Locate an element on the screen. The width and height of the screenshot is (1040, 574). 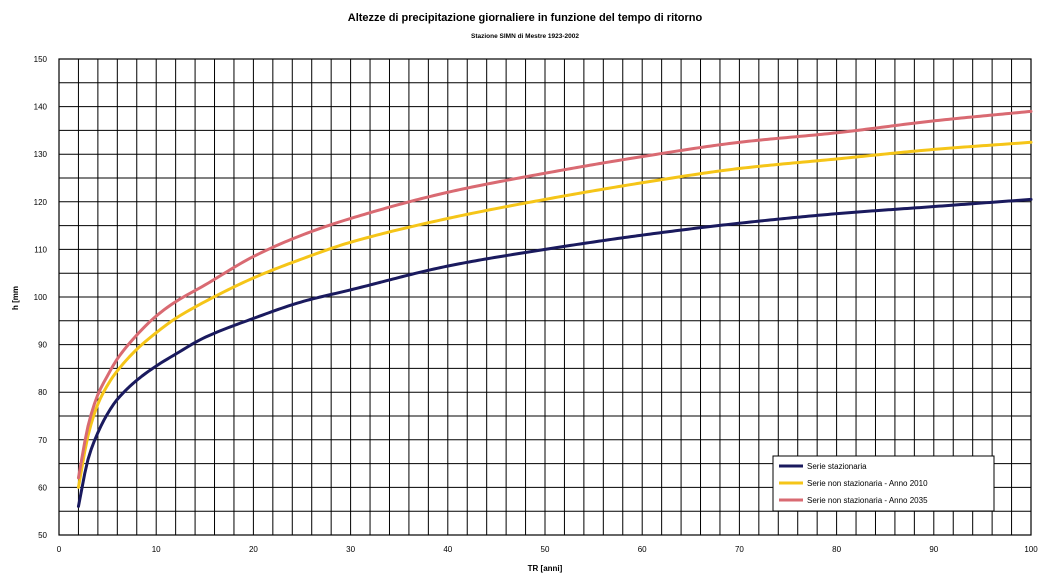
y-tick-label: 100 is located at coordinates (41, 297).